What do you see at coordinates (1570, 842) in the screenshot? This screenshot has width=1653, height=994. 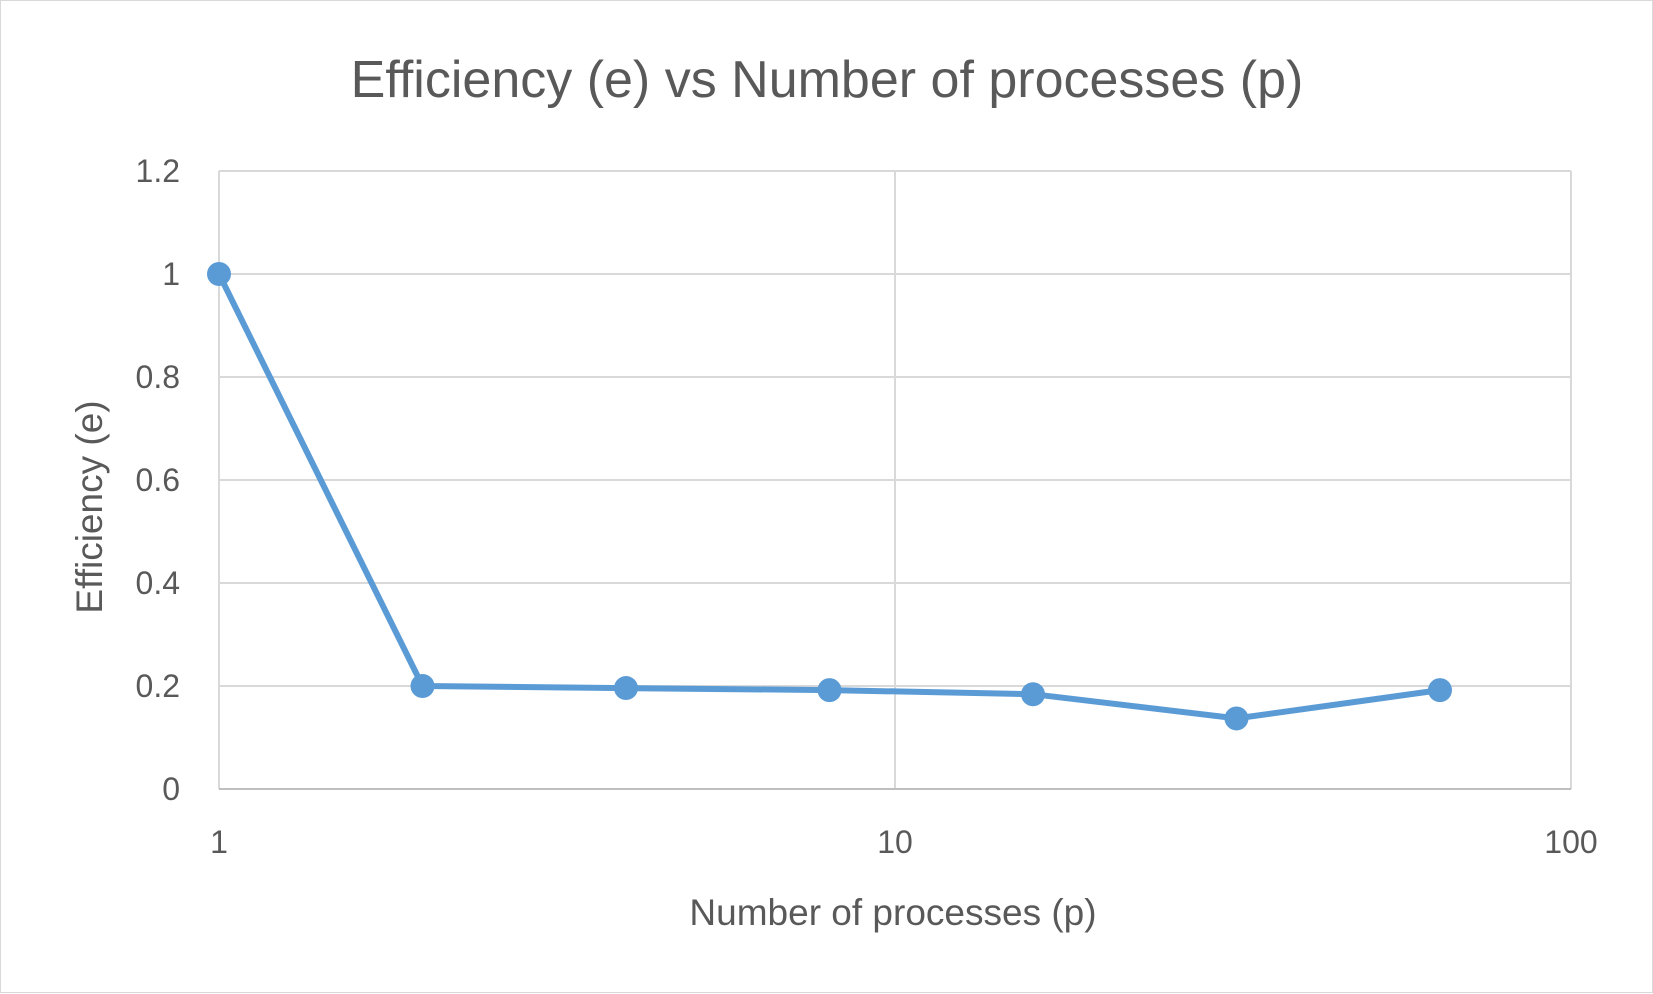 I see `x-tick-label: 100` at bounding box center [1570, 842].